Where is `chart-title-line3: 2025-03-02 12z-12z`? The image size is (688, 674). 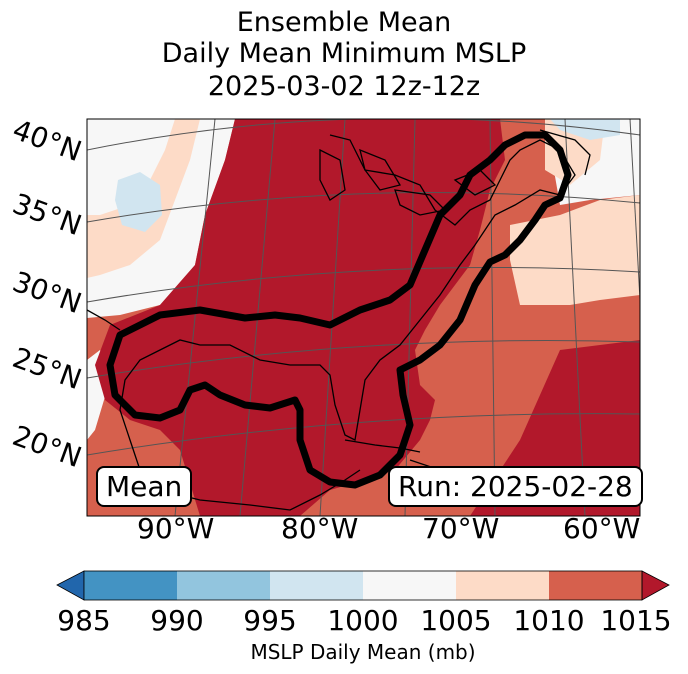
chart-title-line3: 2025-03-02 12z-12z is located at coordinates (344, 86).